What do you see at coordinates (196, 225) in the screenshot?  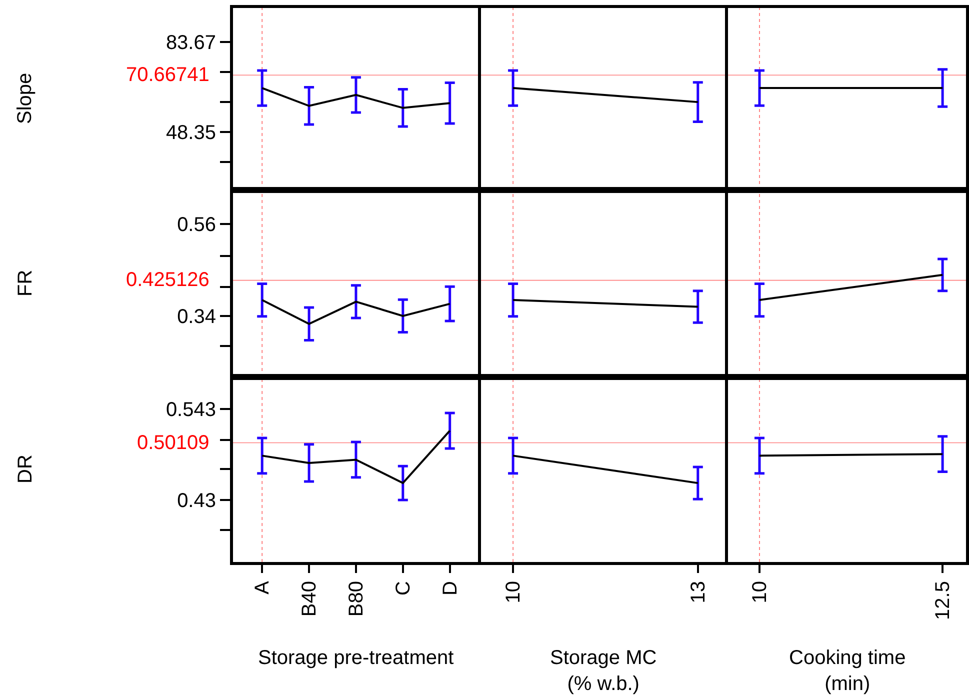 I see `y-tick-label: 0.56` at bounding box center [196, 225].